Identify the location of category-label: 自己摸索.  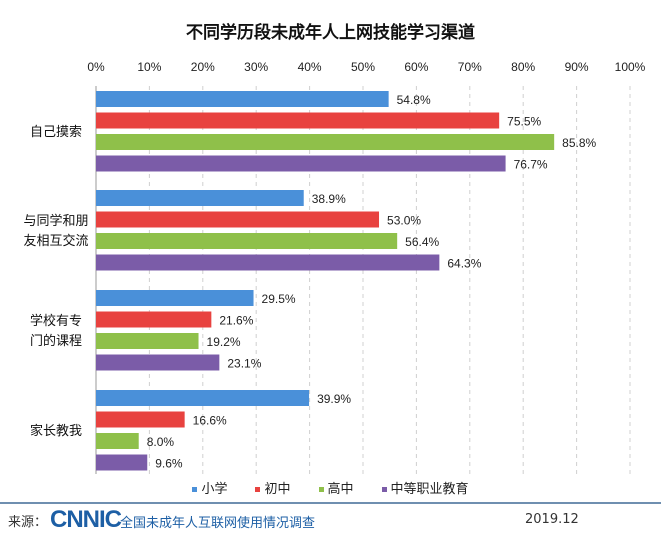
(56, 131).